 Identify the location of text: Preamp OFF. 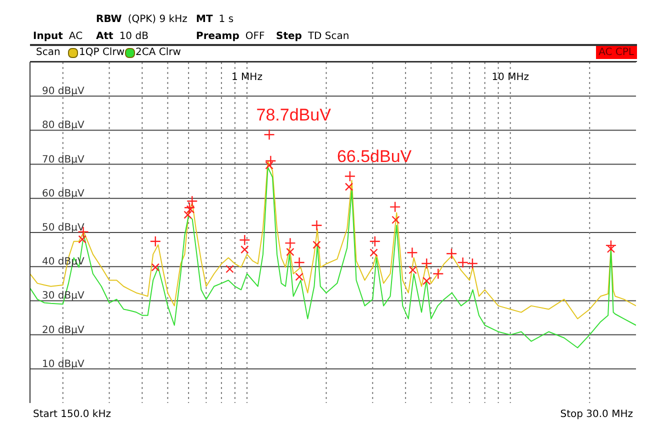
(230, 36).